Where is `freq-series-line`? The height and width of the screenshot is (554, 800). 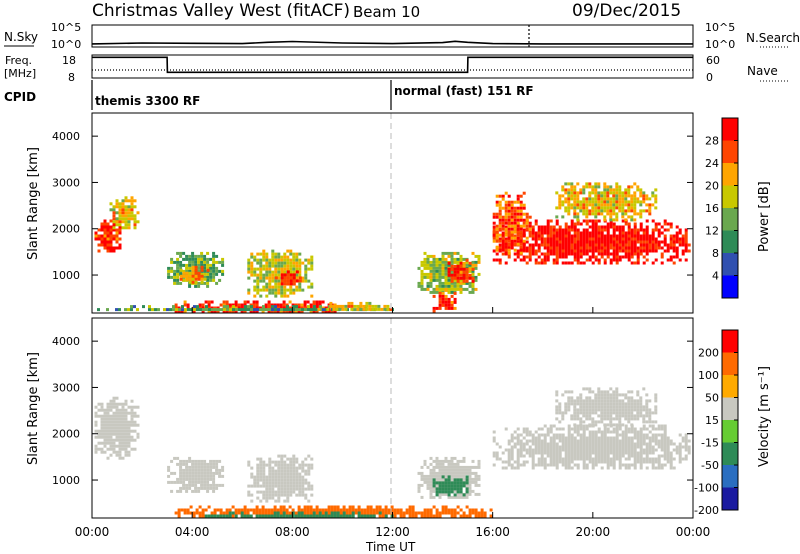
freq-series-line is located at coordinates (392, 65).